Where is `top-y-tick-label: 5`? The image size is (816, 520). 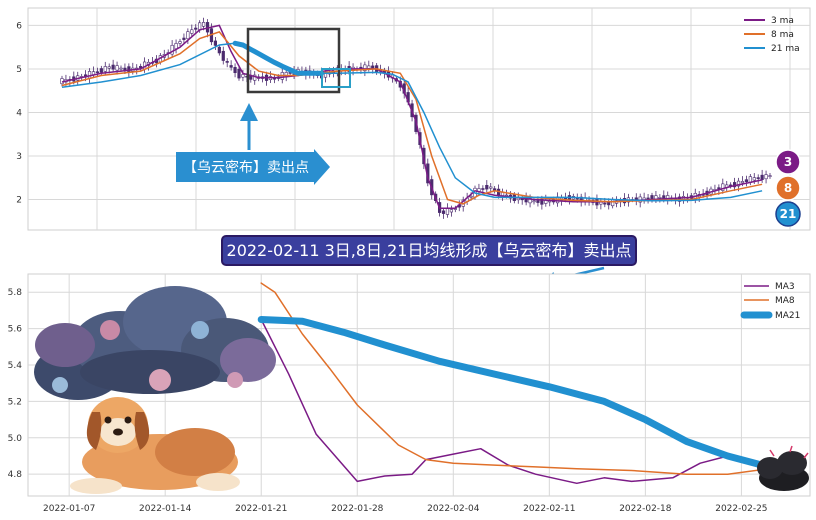
top-y-tick-label: 5 is located at coordinates (19, 70).